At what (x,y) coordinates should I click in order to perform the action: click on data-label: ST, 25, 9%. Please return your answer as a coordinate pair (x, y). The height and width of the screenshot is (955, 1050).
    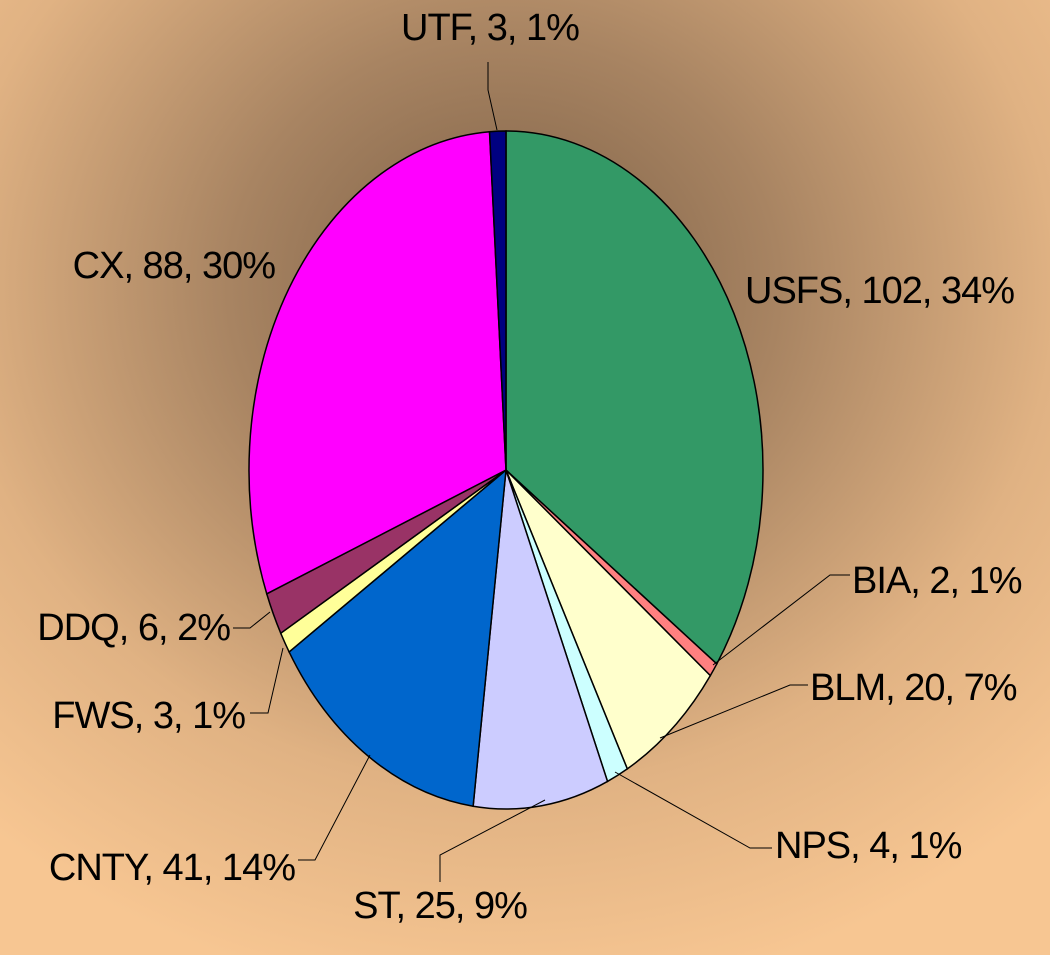
    Looking at the image, I should click on (440, 906).